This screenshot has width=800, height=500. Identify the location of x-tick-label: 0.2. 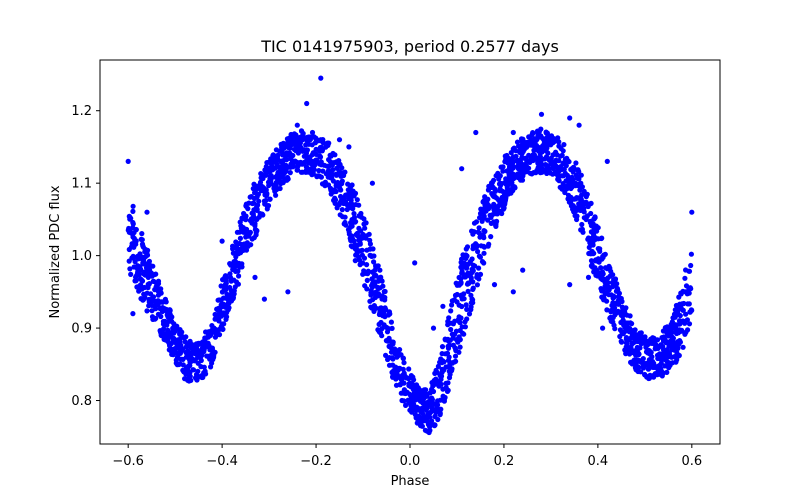
(504, 461).